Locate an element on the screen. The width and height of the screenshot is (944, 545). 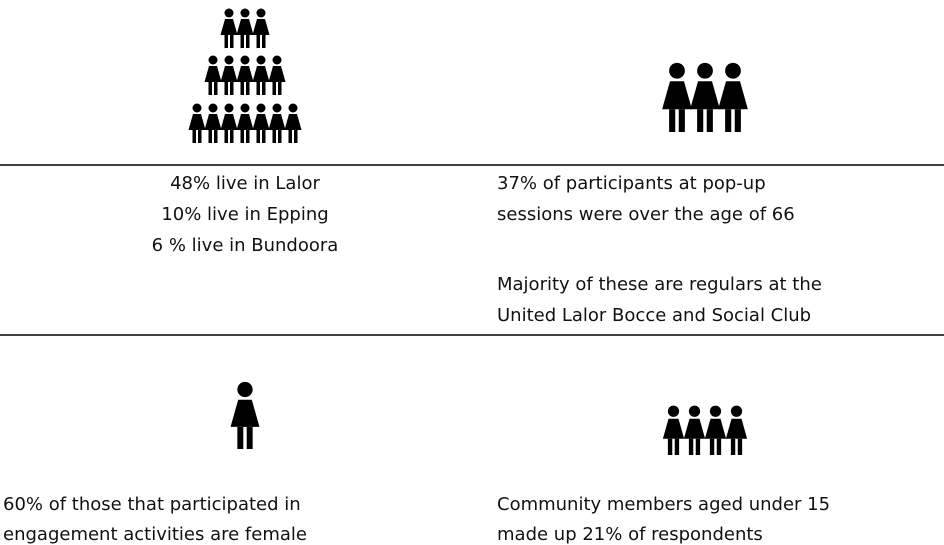
cell-text: 48% live in Lalor is located at coordinates (245, 183).